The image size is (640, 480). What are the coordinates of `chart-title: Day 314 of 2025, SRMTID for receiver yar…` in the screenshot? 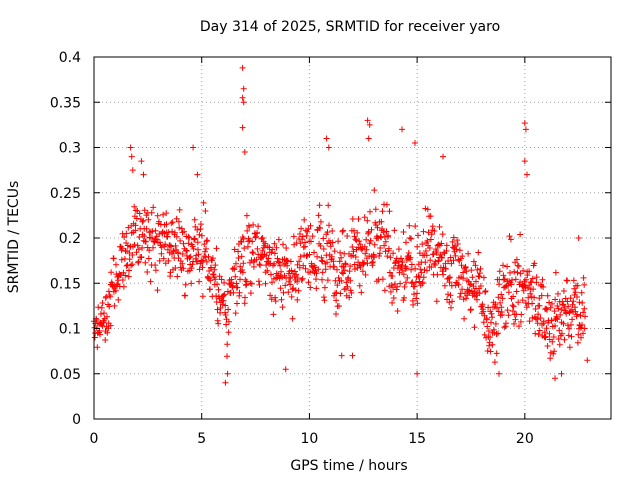 It's located at (350, 27).